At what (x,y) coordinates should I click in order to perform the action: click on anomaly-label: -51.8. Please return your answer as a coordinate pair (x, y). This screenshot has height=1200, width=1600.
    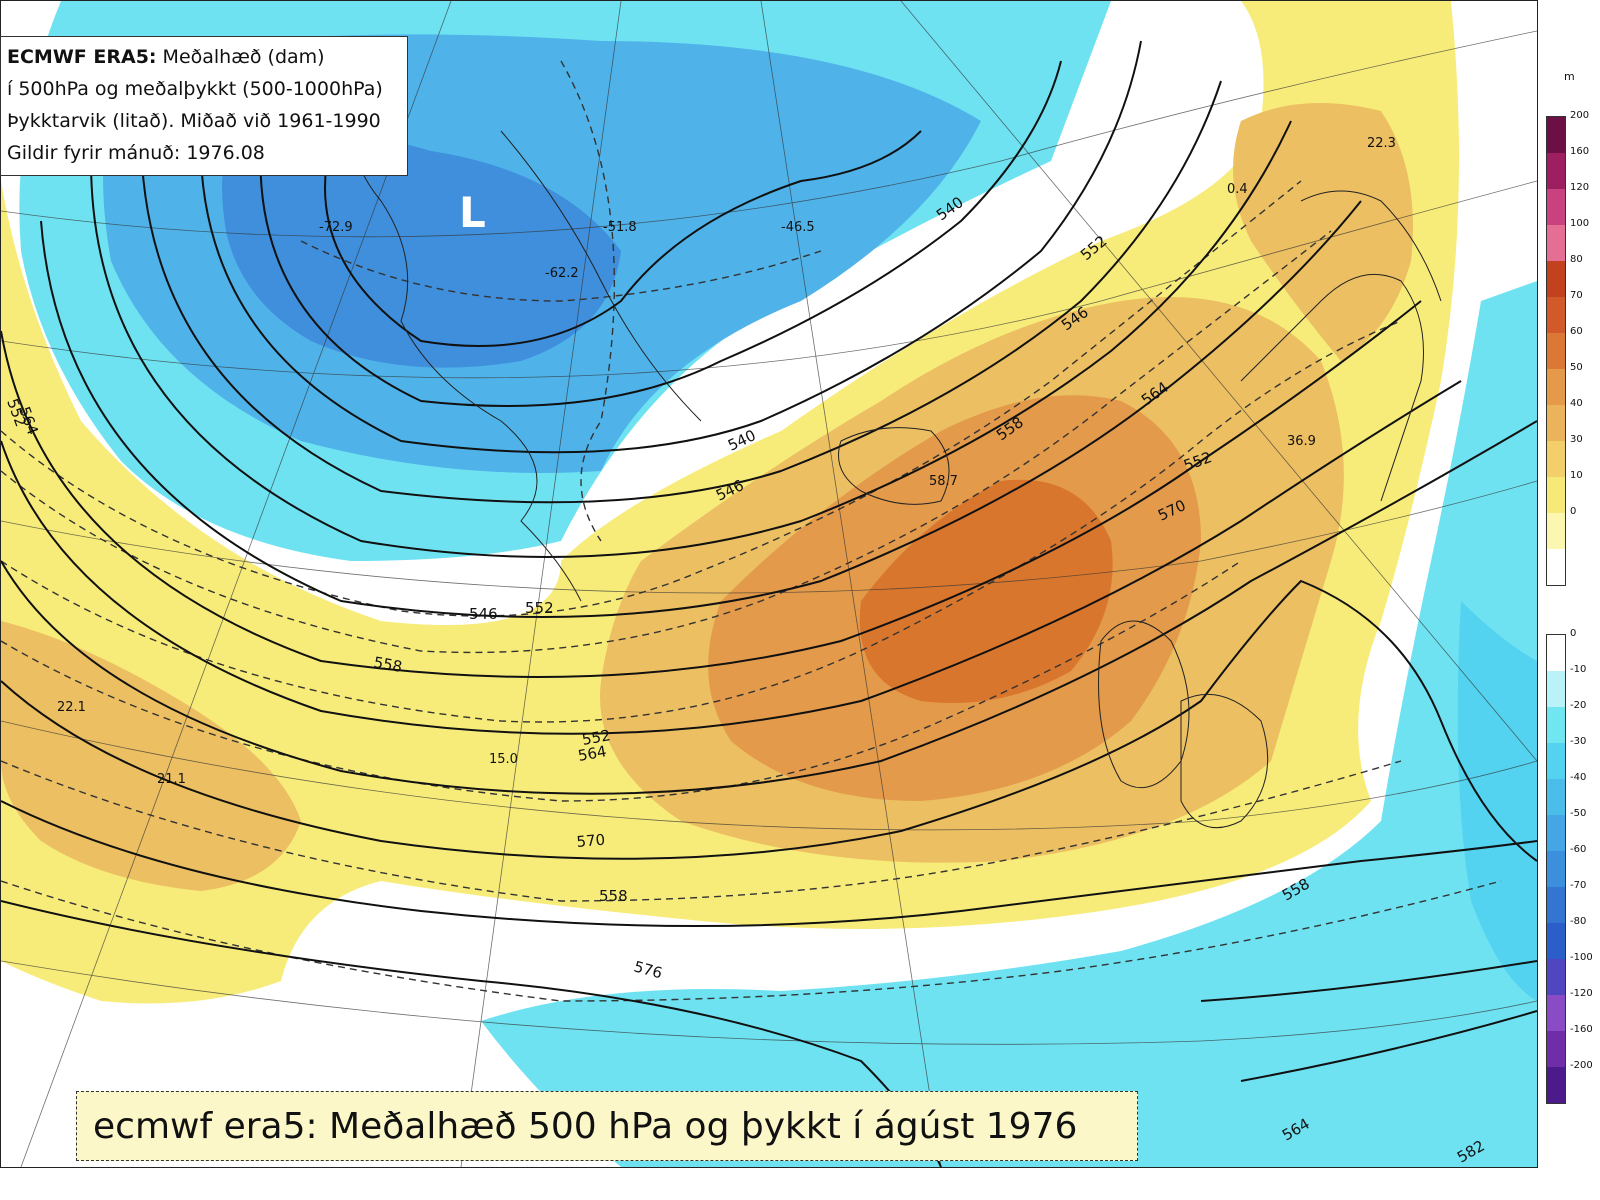
    Looking at the image, I should click on (620, 227).